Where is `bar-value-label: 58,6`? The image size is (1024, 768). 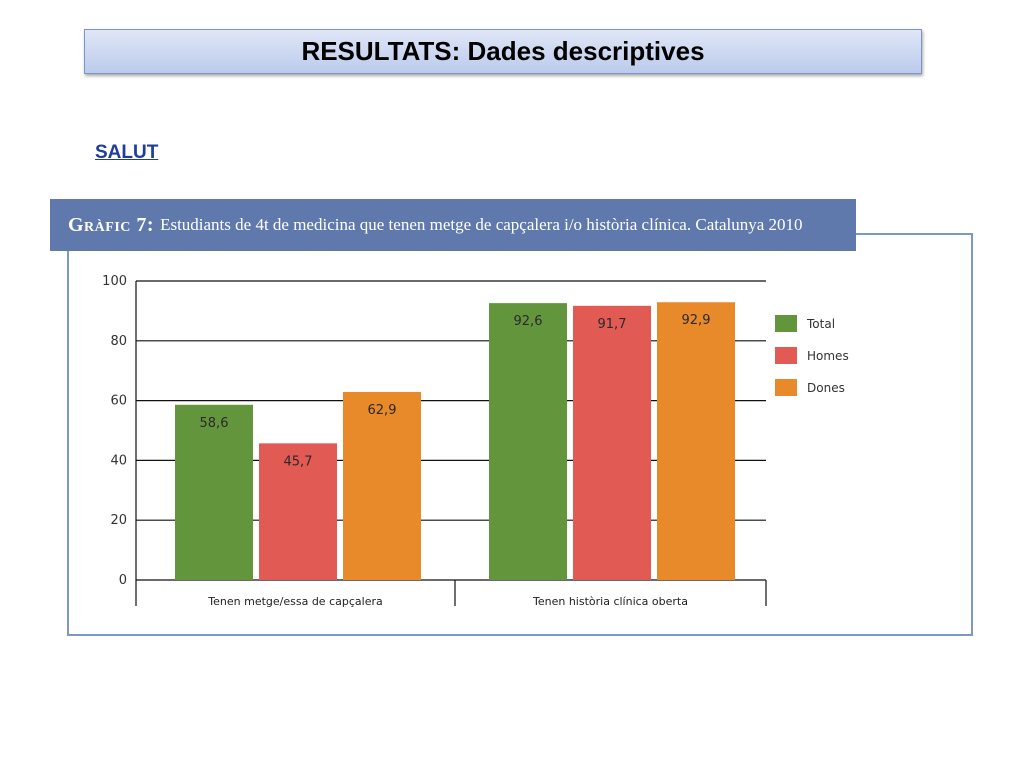 bar-value-label: 58,6 is located at coordinates (214, 423).